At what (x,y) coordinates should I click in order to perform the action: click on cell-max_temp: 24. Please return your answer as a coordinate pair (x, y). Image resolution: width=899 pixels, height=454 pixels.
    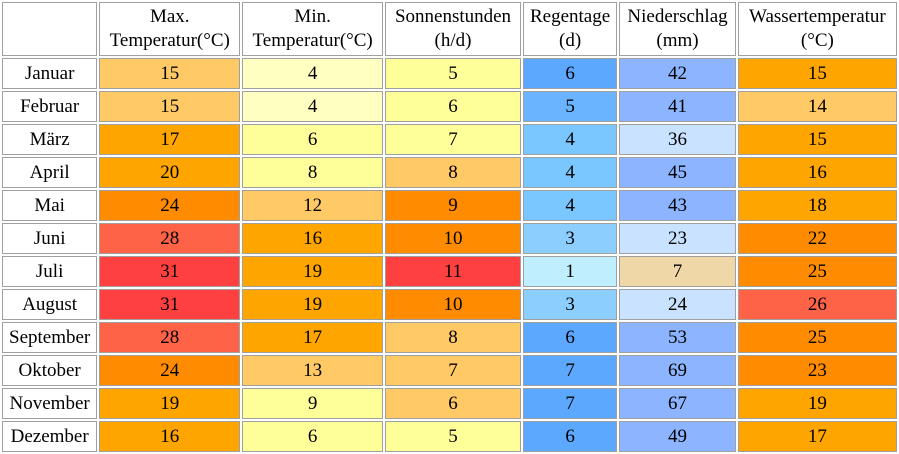
    Looking at the image, I should click on (170, 205).